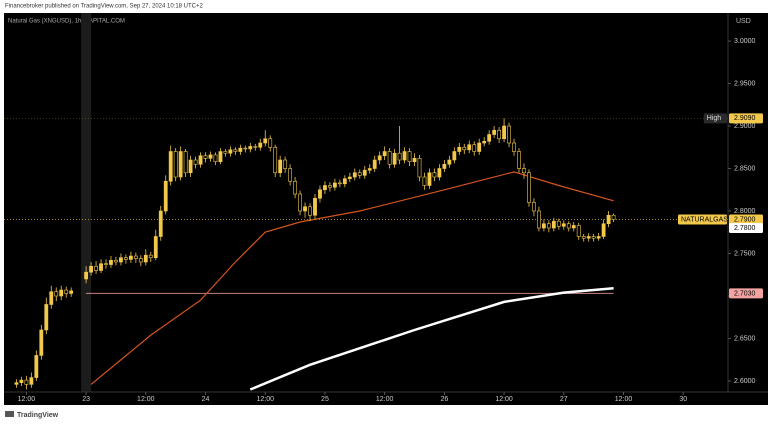 The width and height of the screenshot is (768, 425). What do you see at coordinates (745, 126) in the screenshot?
I see `y-tick-label: 2.9000` at bounding box center [745, 126].